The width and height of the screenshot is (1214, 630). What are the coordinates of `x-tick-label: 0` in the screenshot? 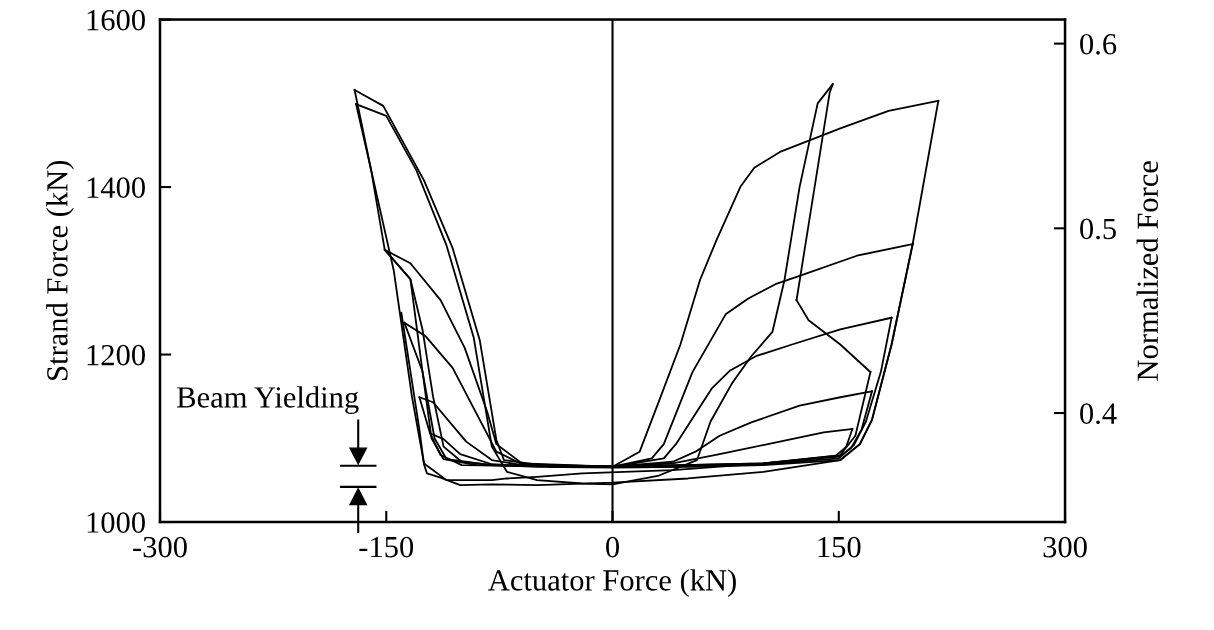 It's located at (612, 547).